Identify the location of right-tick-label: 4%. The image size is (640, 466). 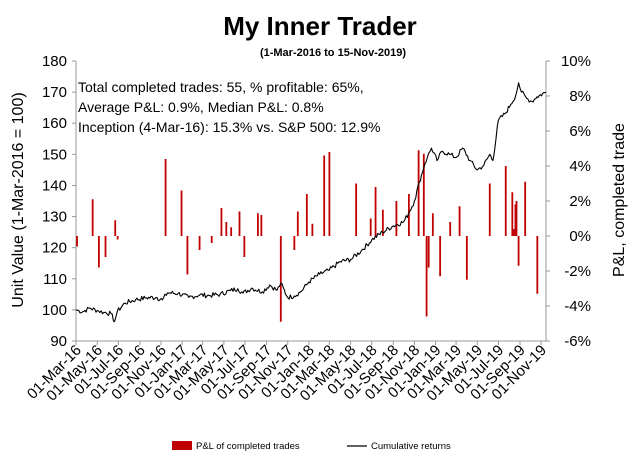
(580, 166).